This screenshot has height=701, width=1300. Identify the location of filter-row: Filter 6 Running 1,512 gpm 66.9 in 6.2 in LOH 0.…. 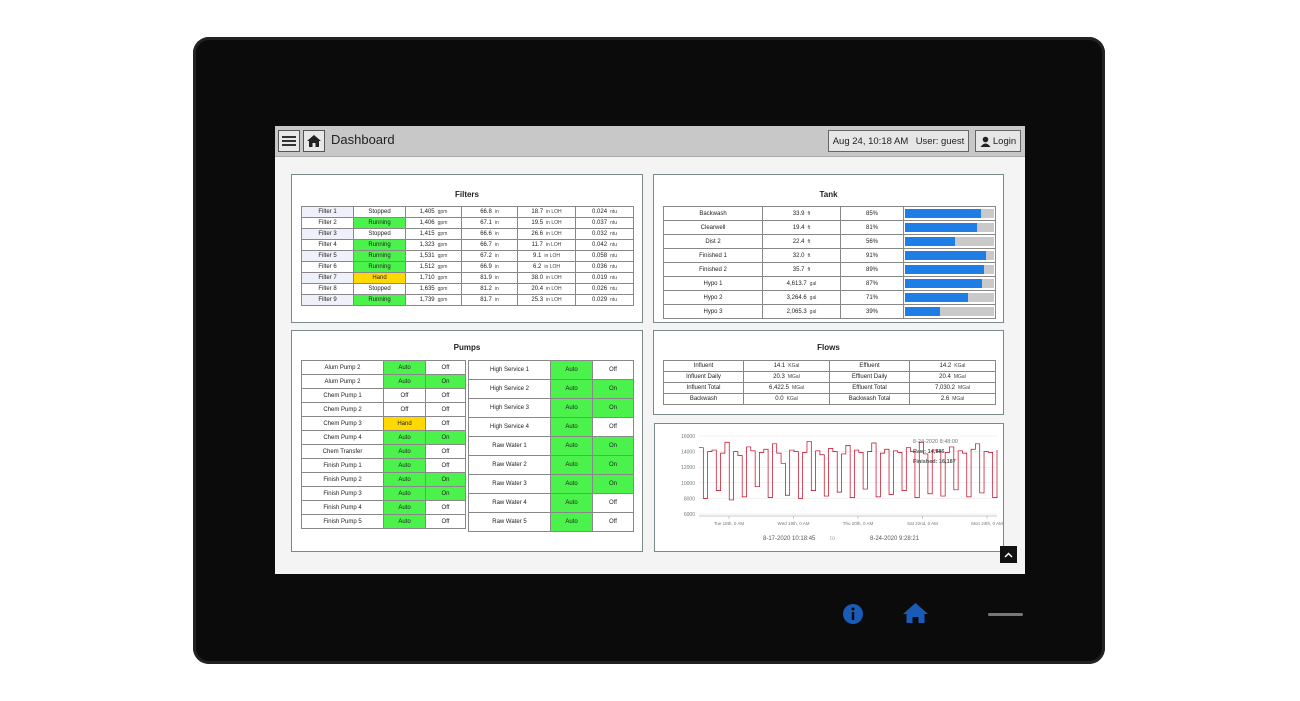
(467, 267).